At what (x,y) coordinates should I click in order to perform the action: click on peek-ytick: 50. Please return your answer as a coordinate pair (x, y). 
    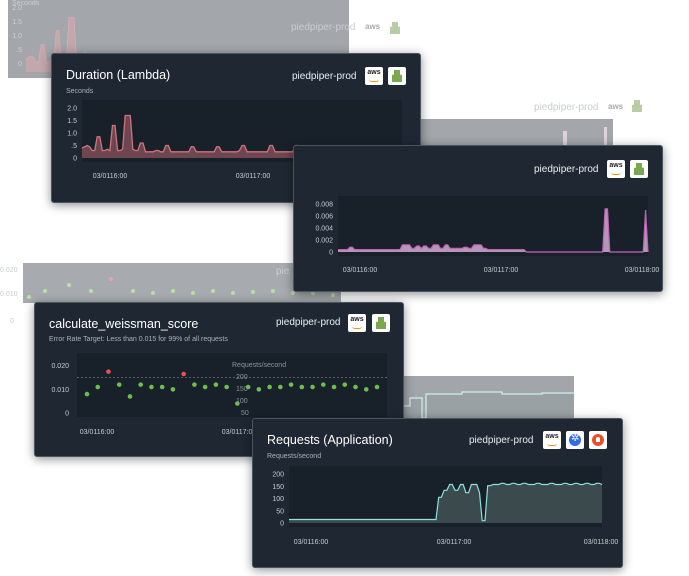
    Looking at the image, I should click on (245, 413).